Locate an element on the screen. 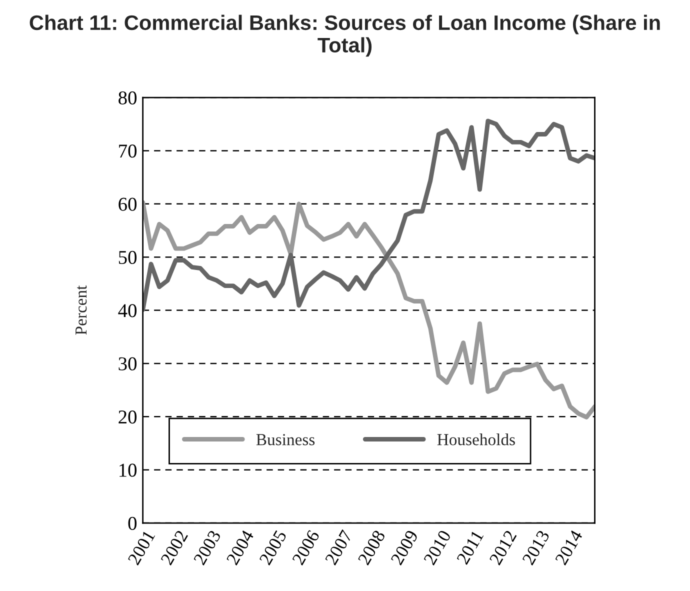  y-tick-label: 70 is located at coordinates (128, 151).